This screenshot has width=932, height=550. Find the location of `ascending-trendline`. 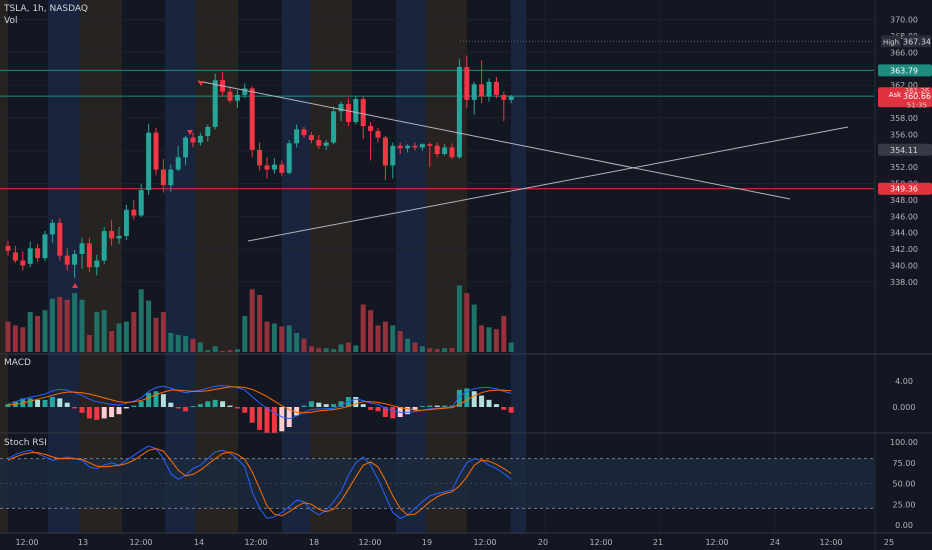

ascending-trendline is located at coordinates (548, 184).